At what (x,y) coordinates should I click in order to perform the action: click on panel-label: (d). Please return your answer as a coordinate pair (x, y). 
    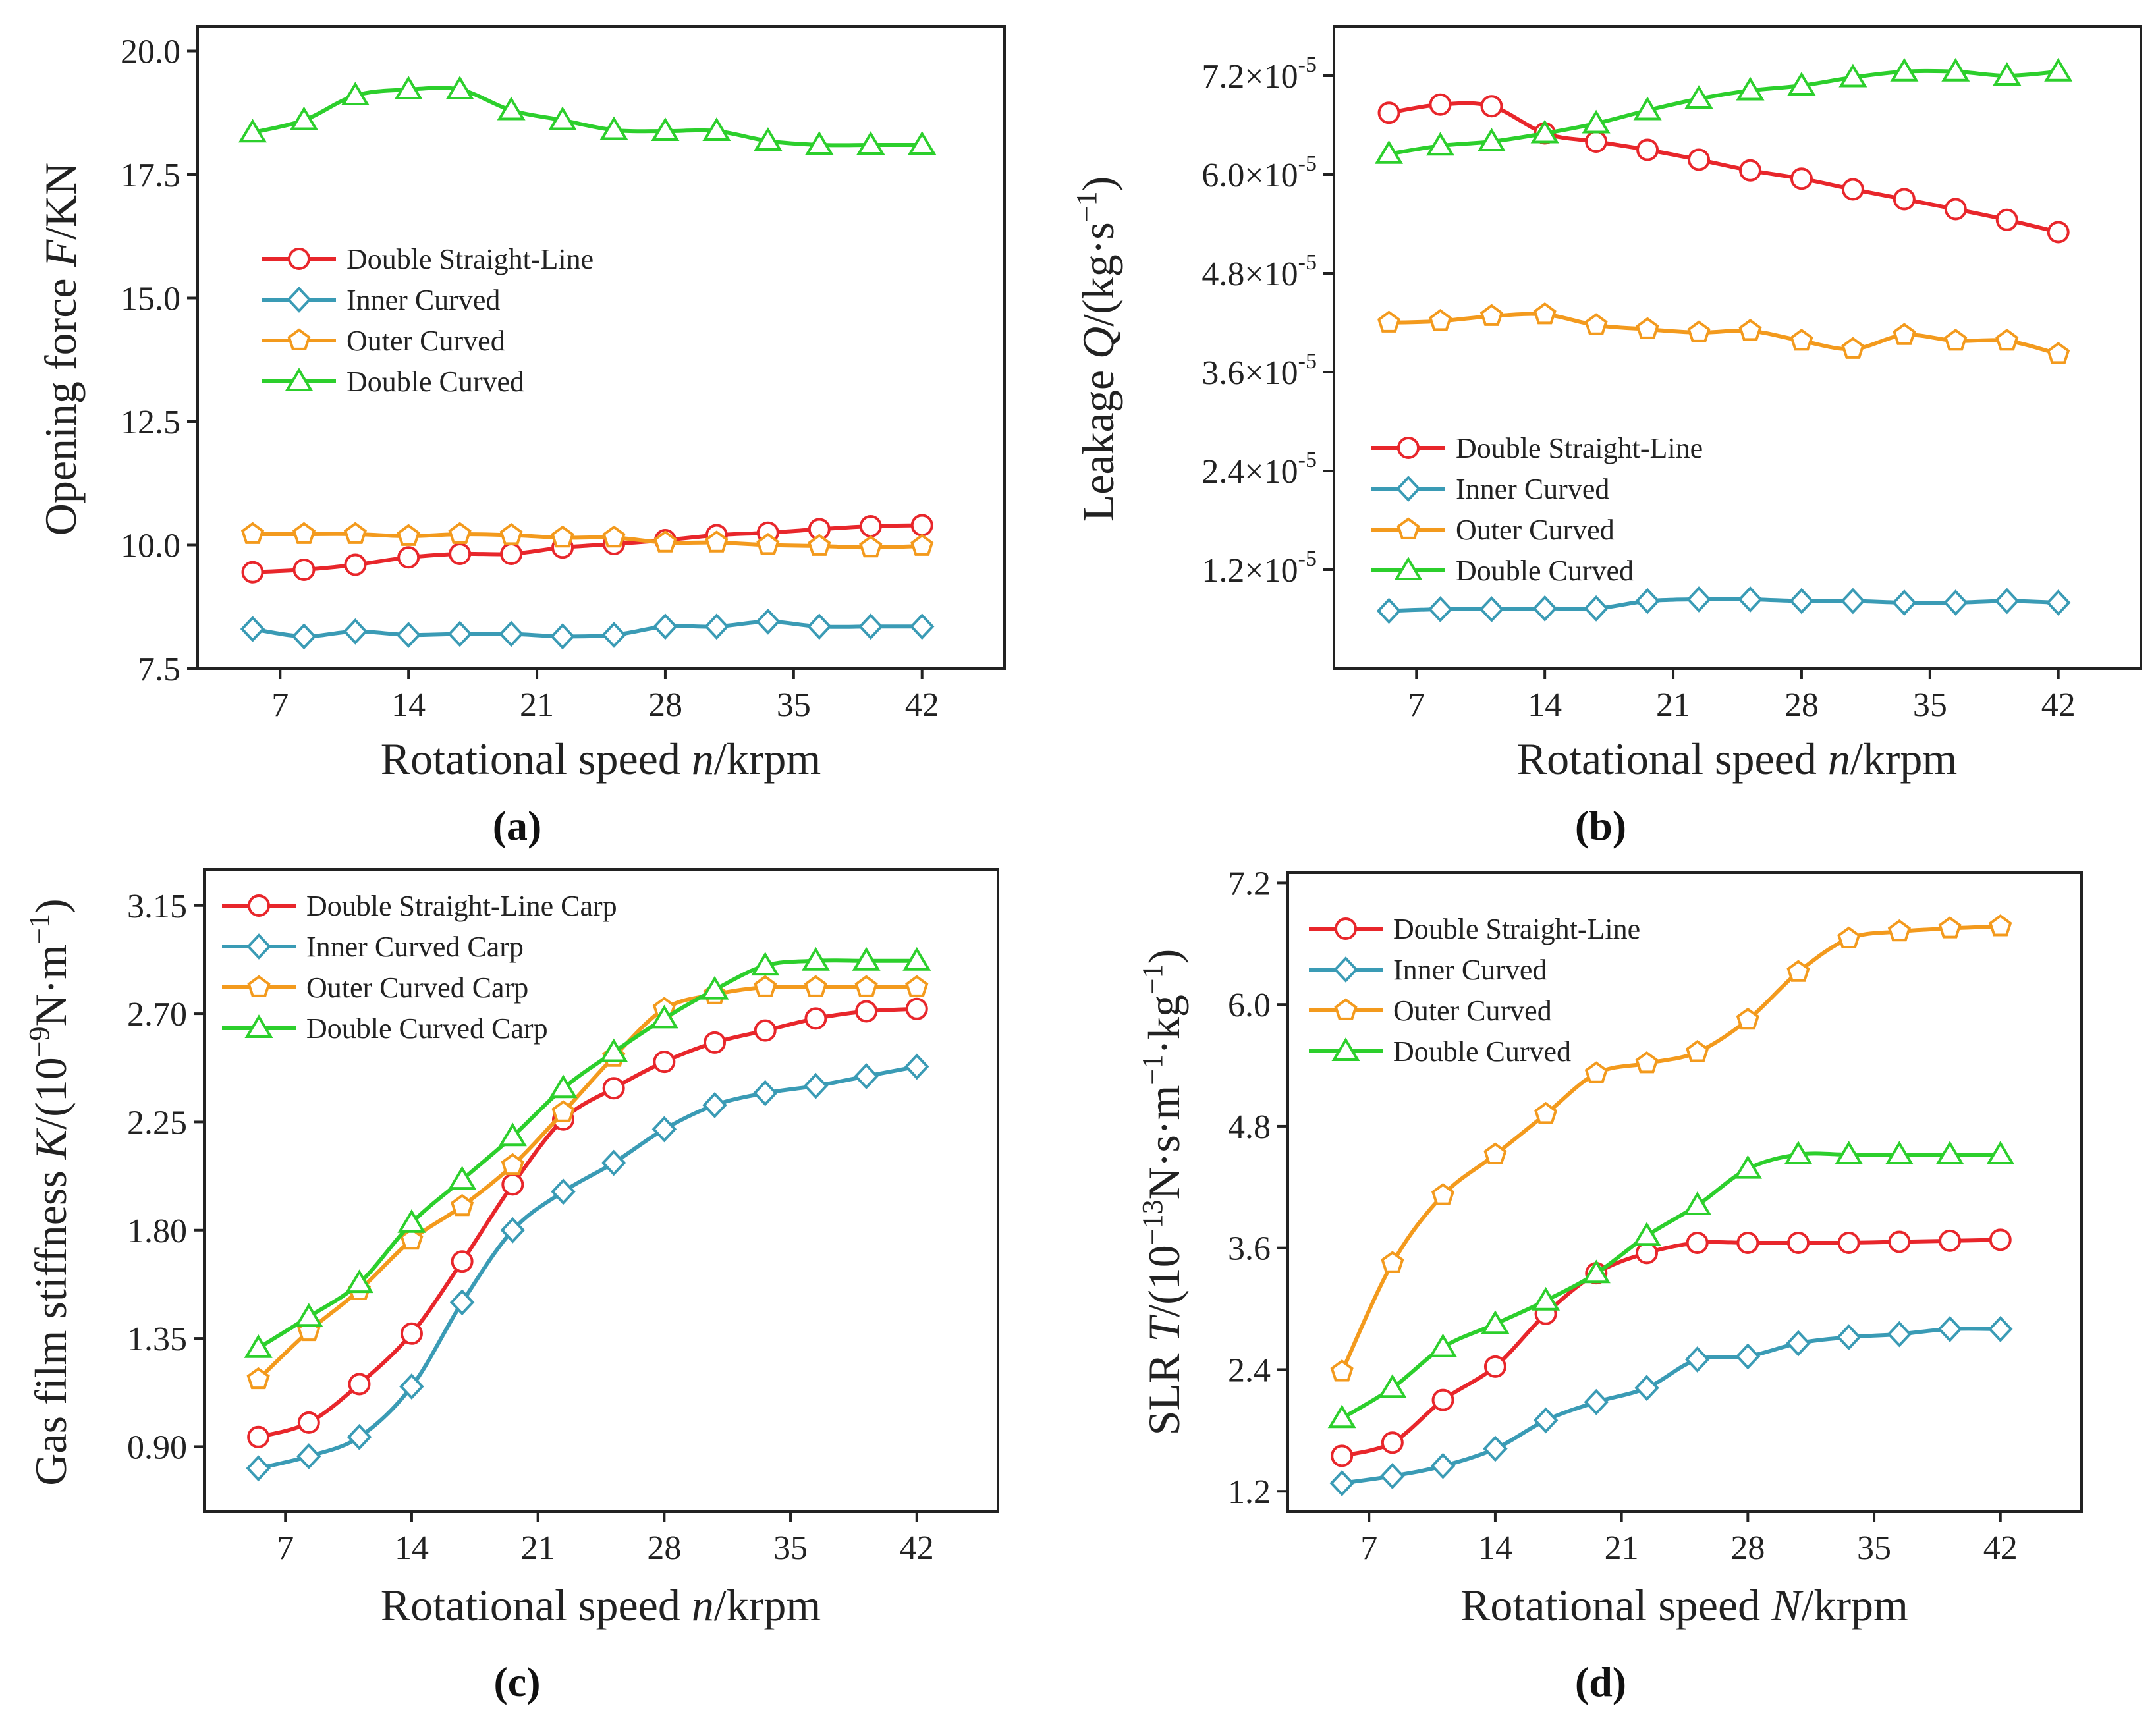
    Looking at the image, I should click on (1600, 1681).